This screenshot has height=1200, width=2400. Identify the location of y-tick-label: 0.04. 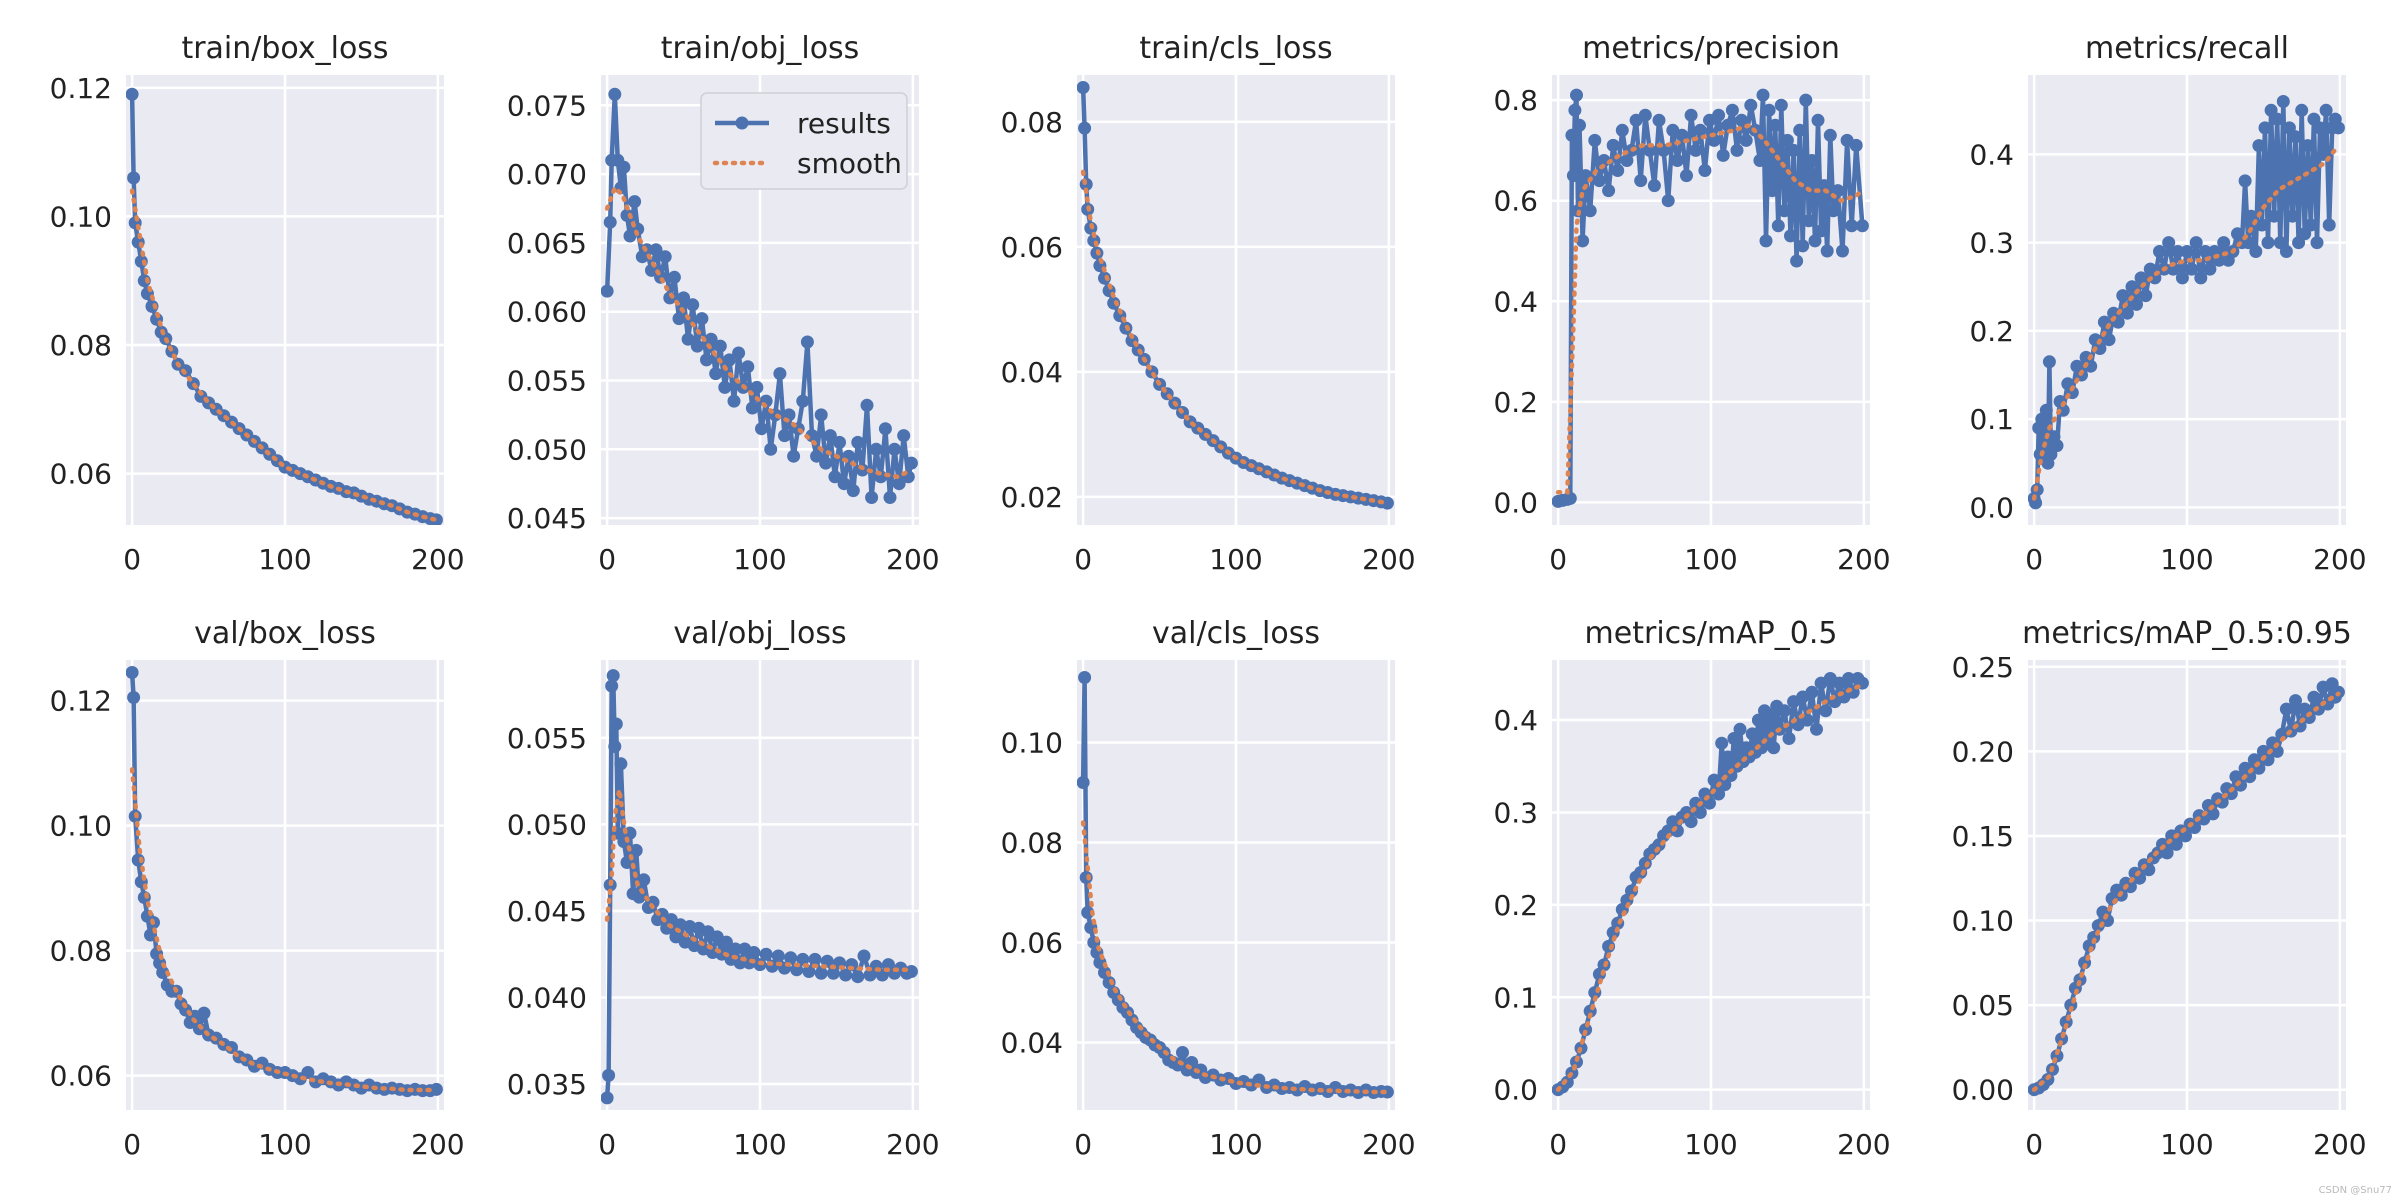
(1032, 1043).